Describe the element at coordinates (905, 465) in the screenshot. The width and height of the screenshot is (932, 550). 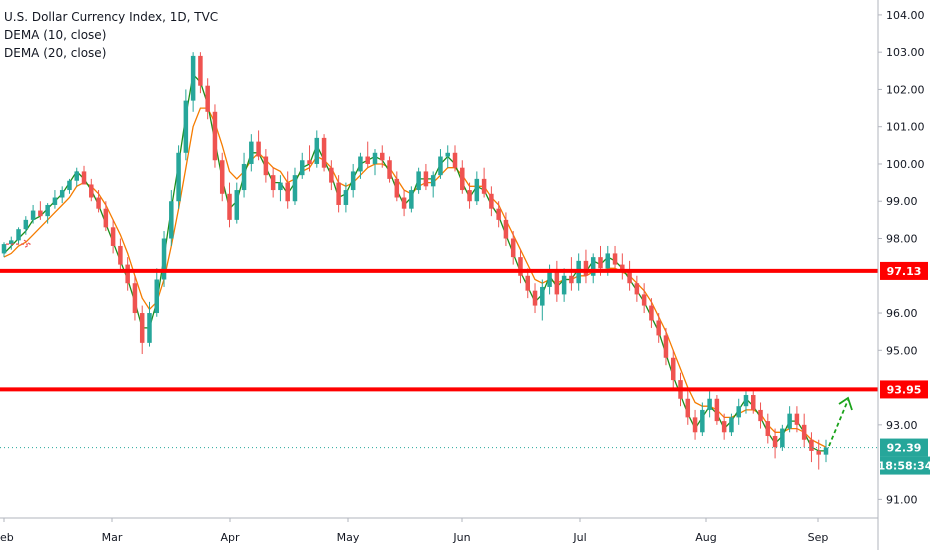
I see `countdown-tag` at that location.